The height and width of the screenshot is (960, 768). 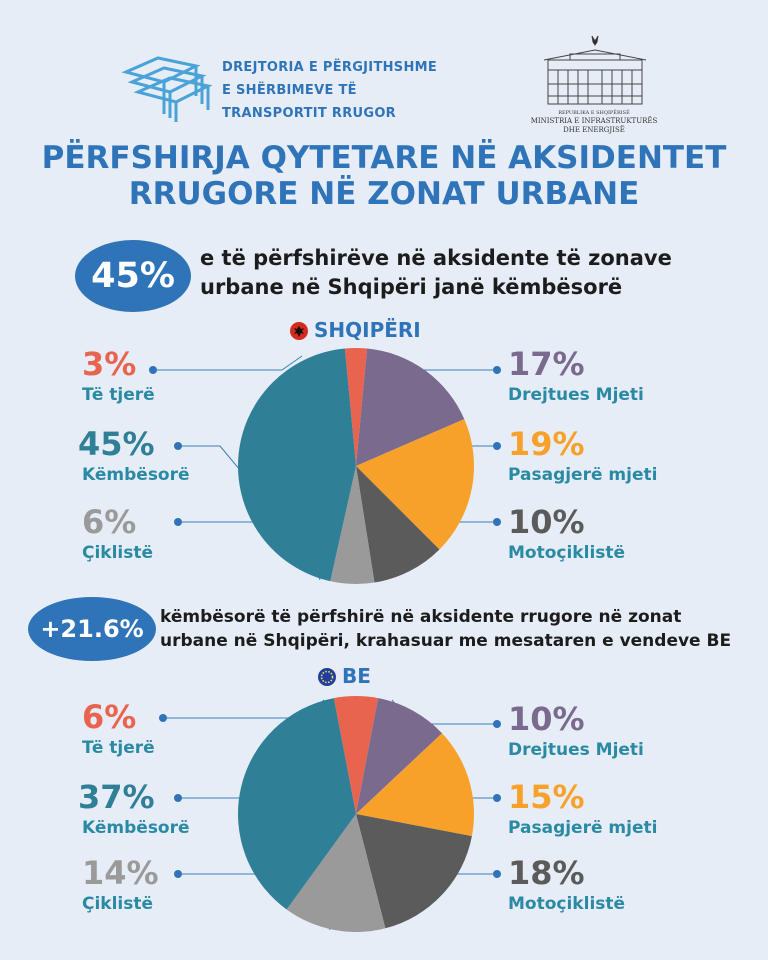 I want to click on albania-slice-pasagjere, so click(x=415, y=484).